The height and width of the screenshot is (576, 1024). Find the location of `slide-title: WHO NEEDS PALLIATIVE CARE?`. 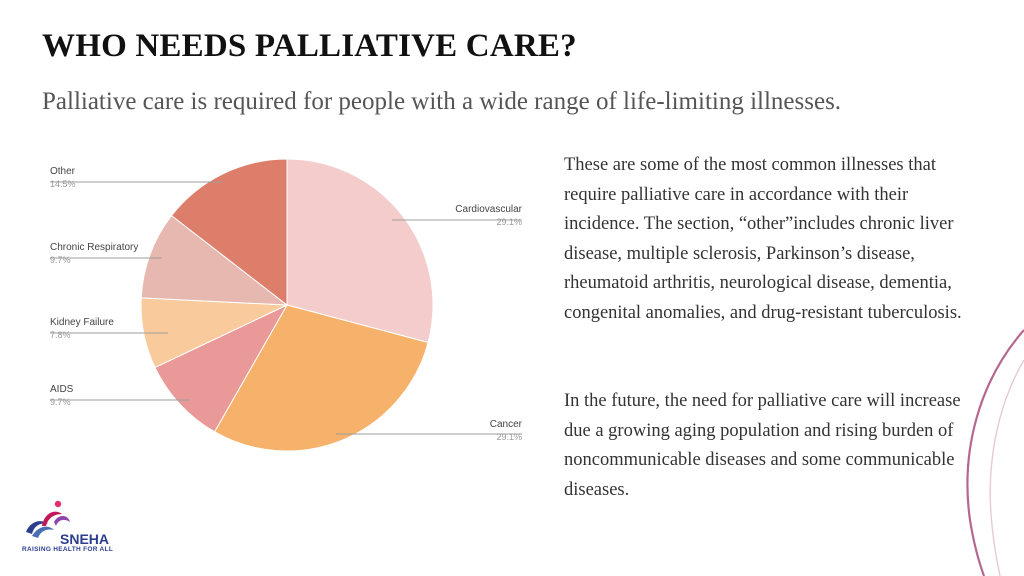

slide-title: WHO NEEDS PALLIATIVE CARE? is located at coordinates (309, 46).